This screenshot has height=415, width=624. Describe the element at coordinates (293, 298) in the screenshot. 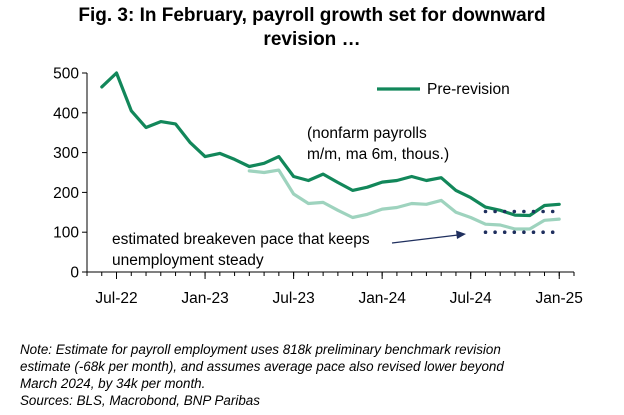

I see `x-tick-label-Jul-23: Jul-23` at that location.